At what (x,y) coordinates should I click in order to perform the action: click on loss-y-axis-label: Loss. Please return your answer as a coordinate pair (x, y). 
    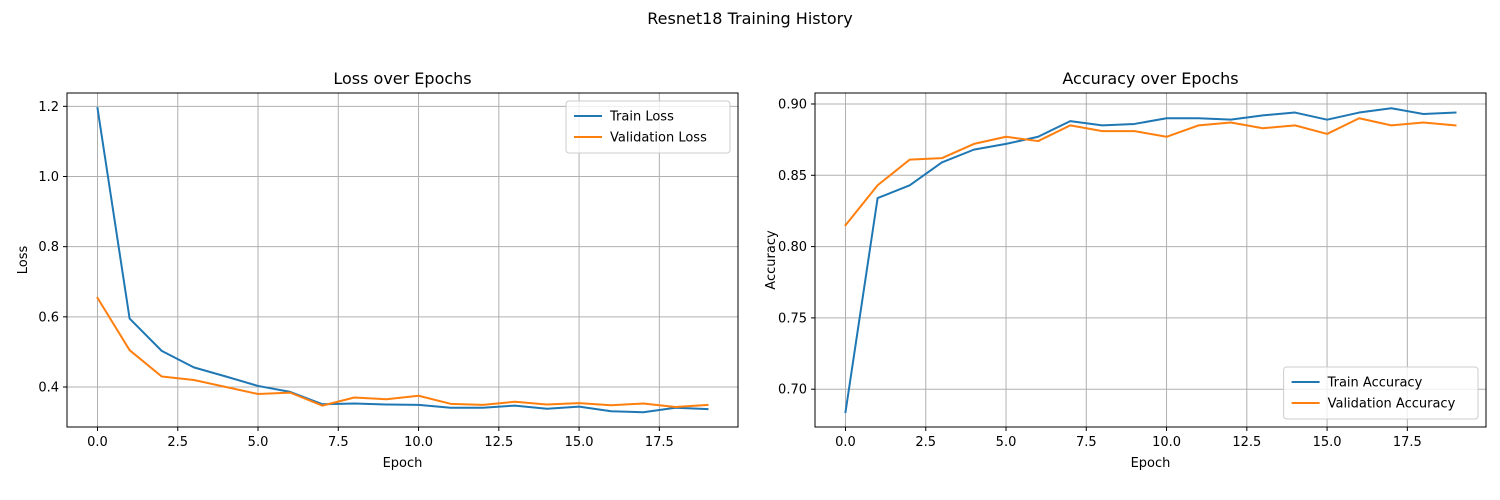
    Looking at the image, I should click on (23, 260).